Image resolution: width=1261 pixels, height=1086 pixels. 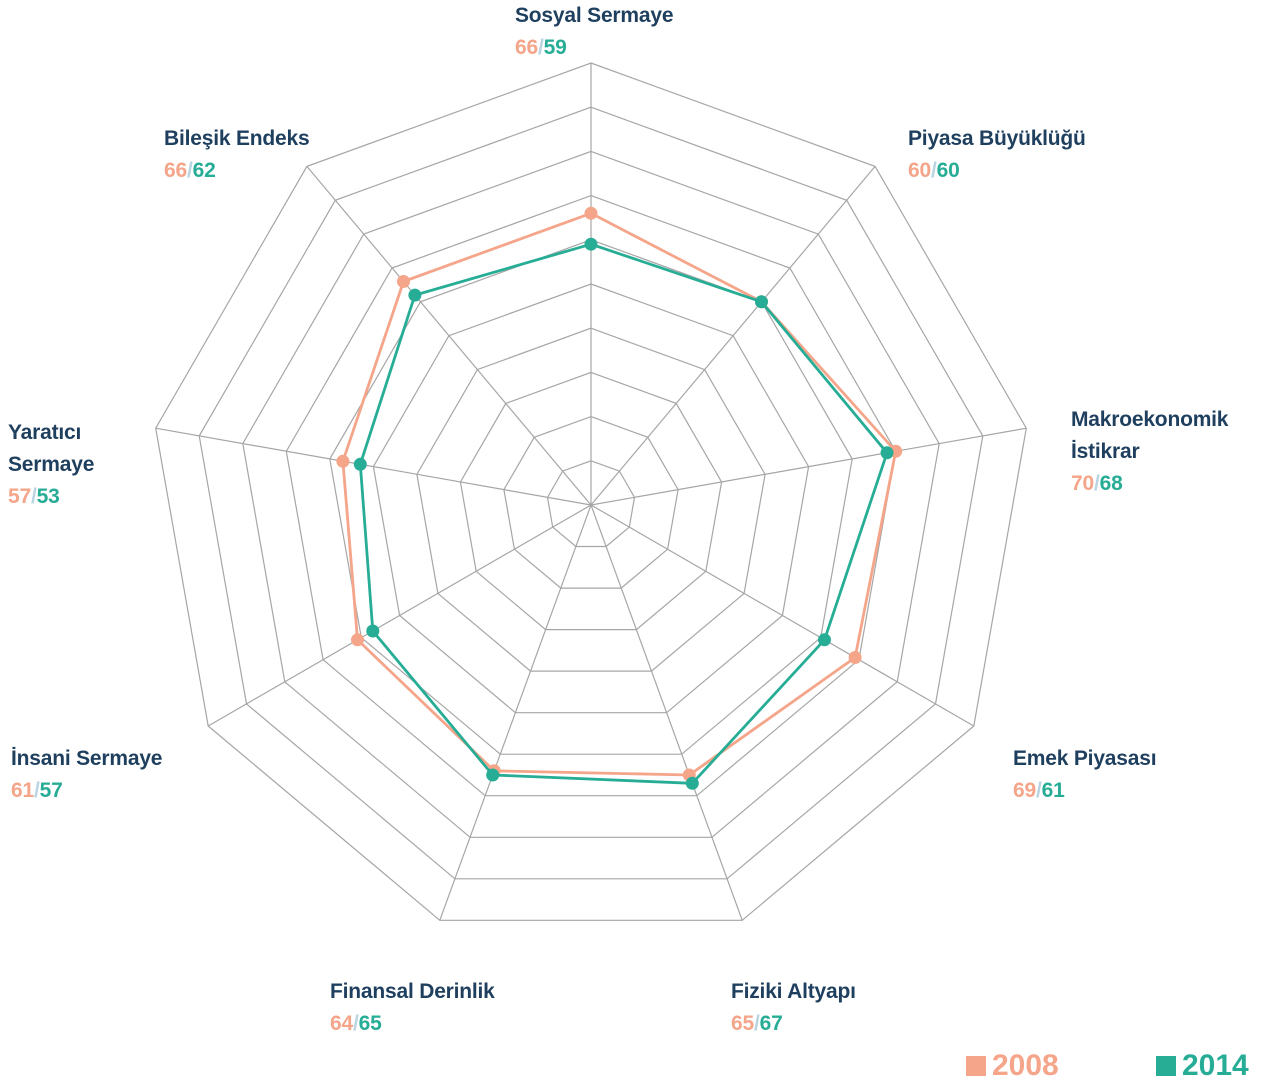 What do you see at coordinates (412, 1024) in the screenshot?
I see `axis-values: 64/65` at bounding box center [412, 1024].